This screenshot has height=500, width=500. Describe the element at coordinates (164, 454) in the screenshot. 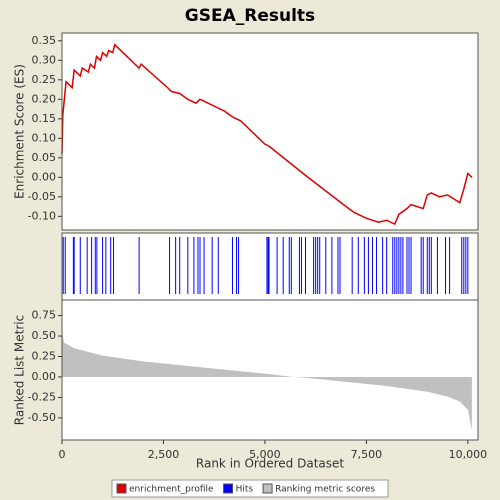

I see `x-tick-label: 2,500` at that location.